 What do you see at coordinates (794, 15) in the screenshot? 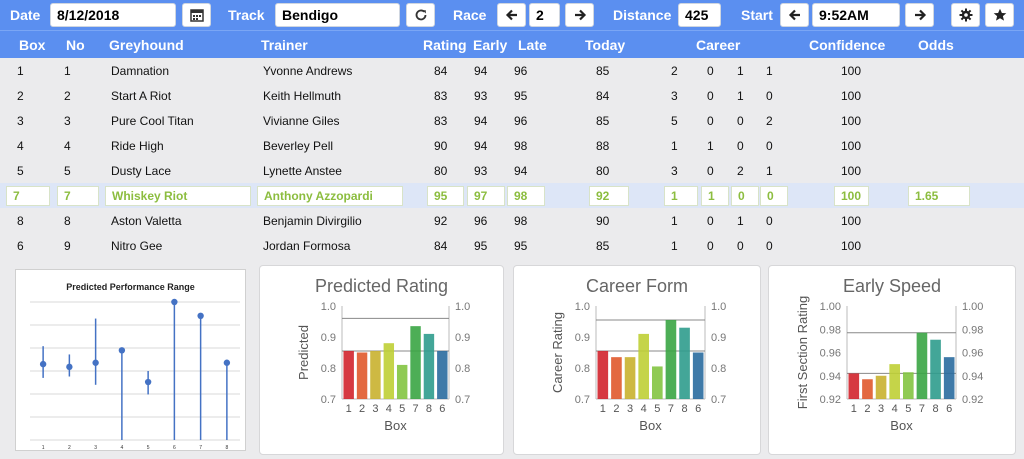
I see `start-prev-button` at bounding box center [794, 15].